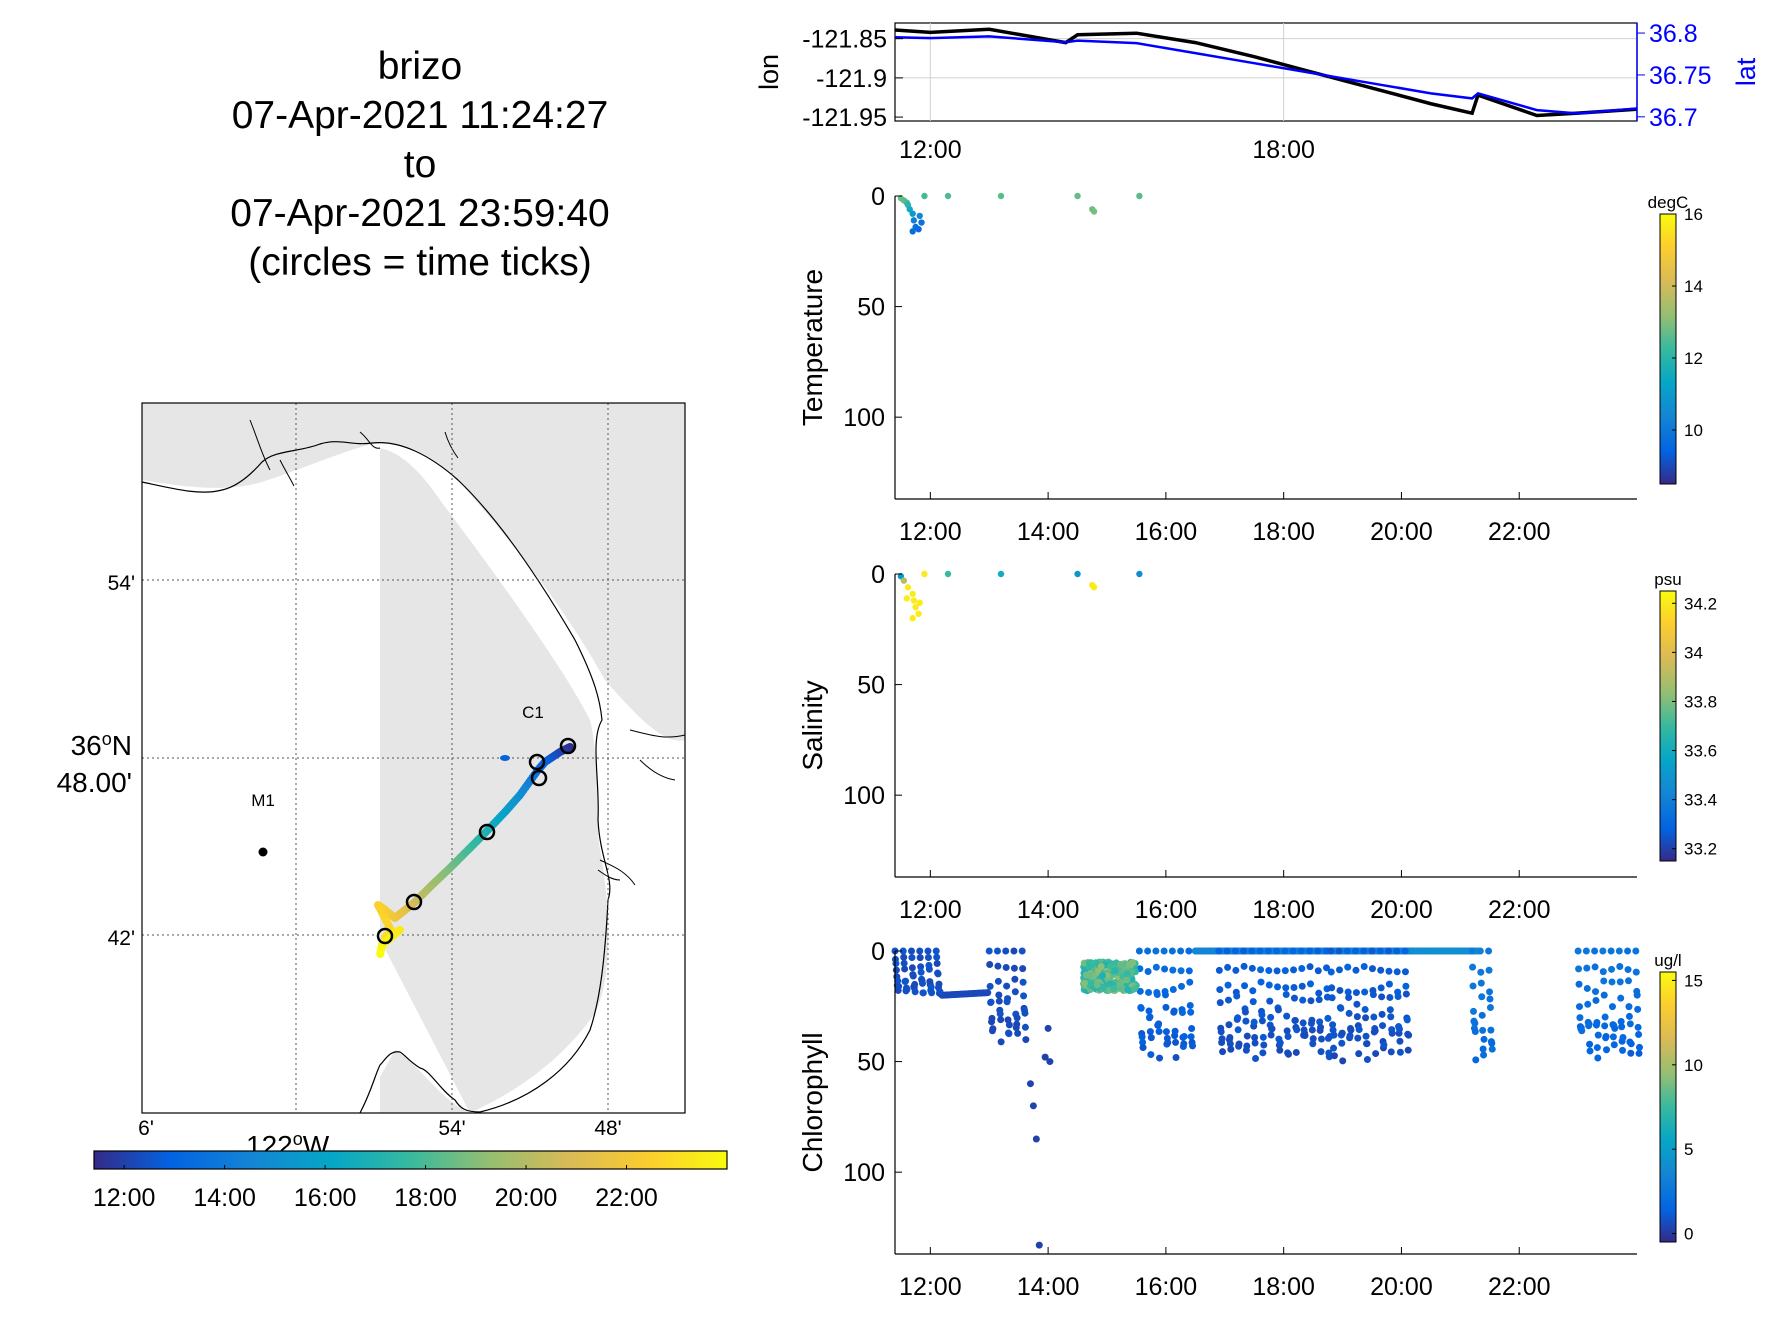  Describe the element at coordinates (420, 115) in the screenshot. I see `title-line-2: 07-Apr-2021 11:24:27` at that location.